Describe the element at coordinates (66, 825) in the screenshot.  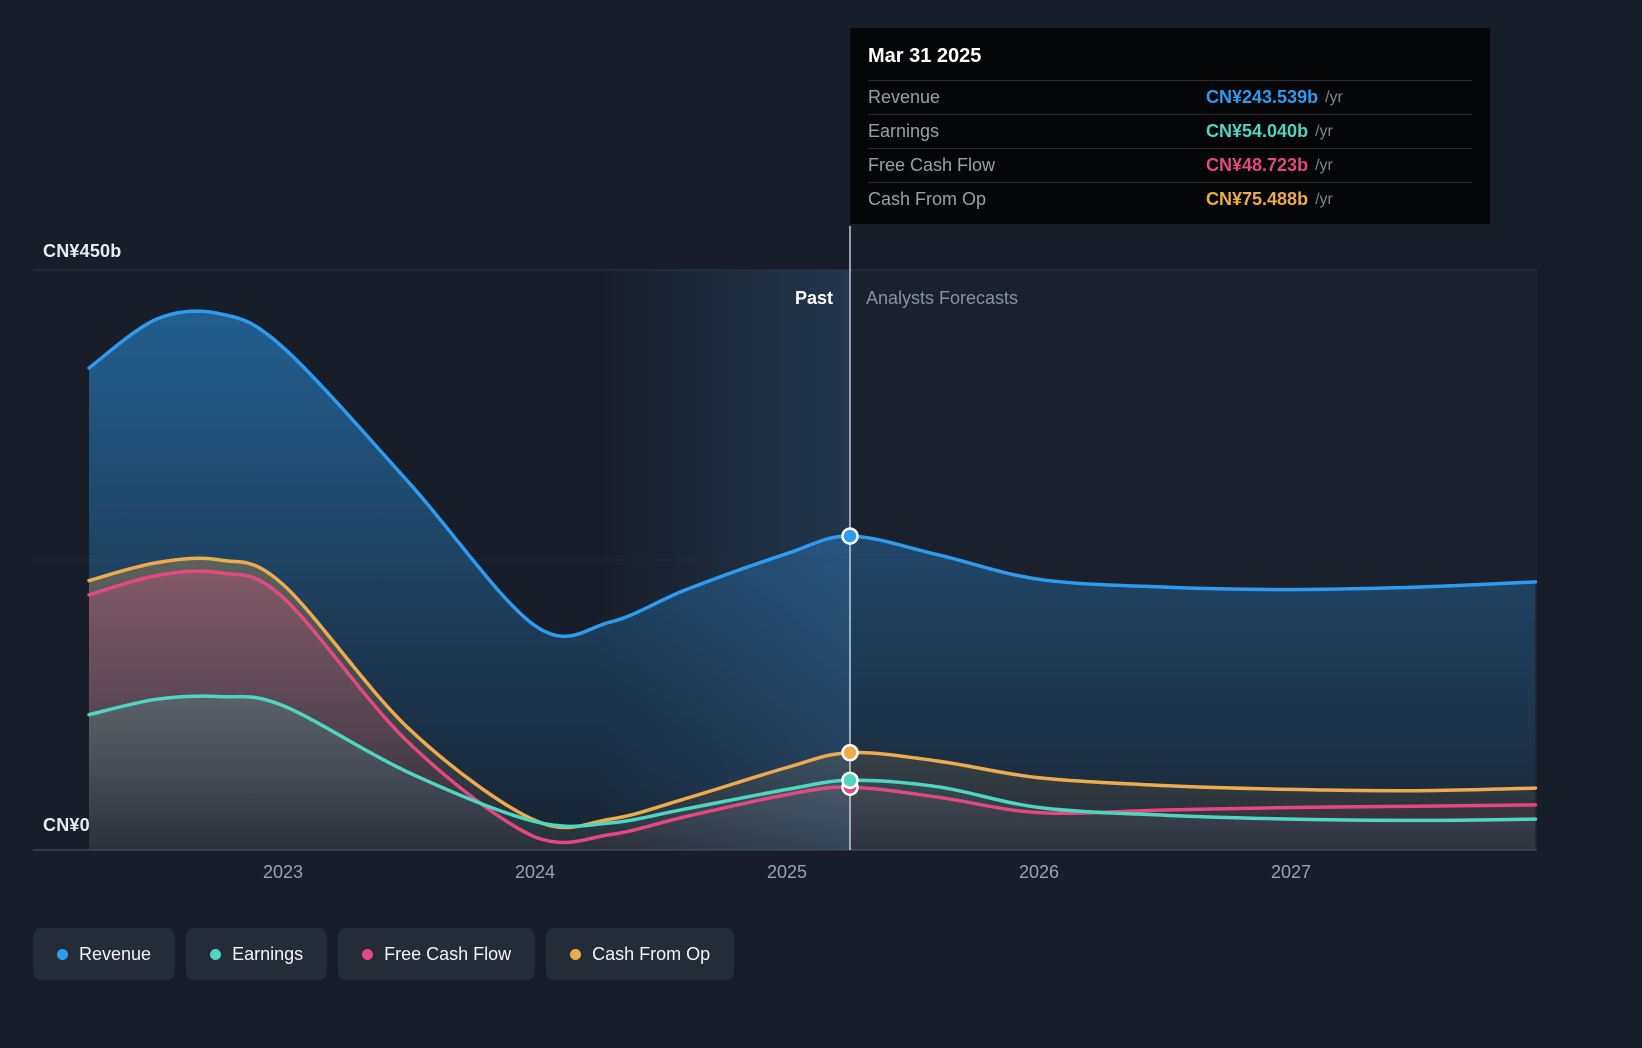
I see `y-axis-min-label: CN¥0` at that location.